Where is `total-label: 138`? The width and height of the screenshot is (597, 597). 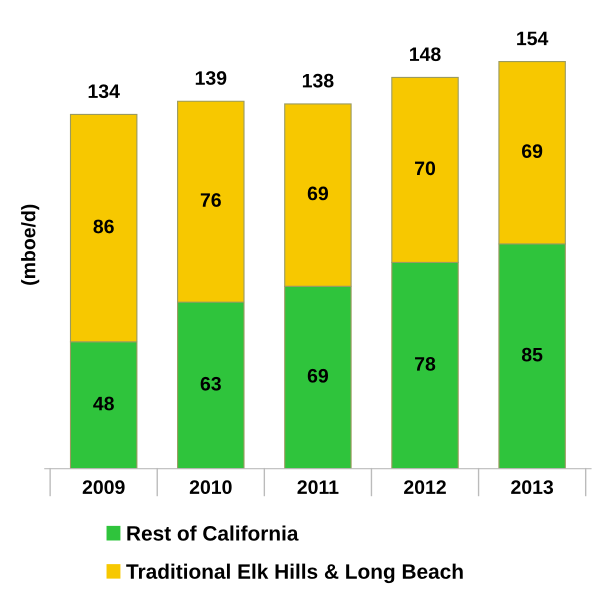
total-label: 138 is located at coordinates (318, 81).